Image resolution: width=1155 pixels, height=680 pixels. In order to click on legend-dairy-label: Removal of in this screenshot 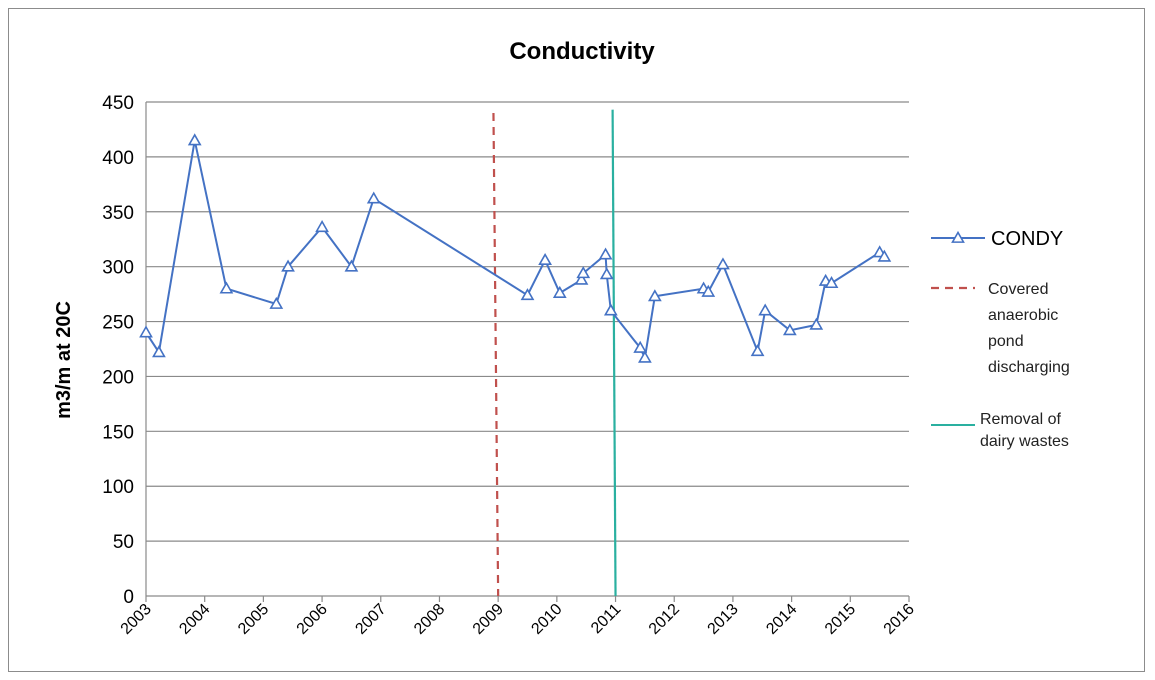, I will do `click(1020, 419)`.